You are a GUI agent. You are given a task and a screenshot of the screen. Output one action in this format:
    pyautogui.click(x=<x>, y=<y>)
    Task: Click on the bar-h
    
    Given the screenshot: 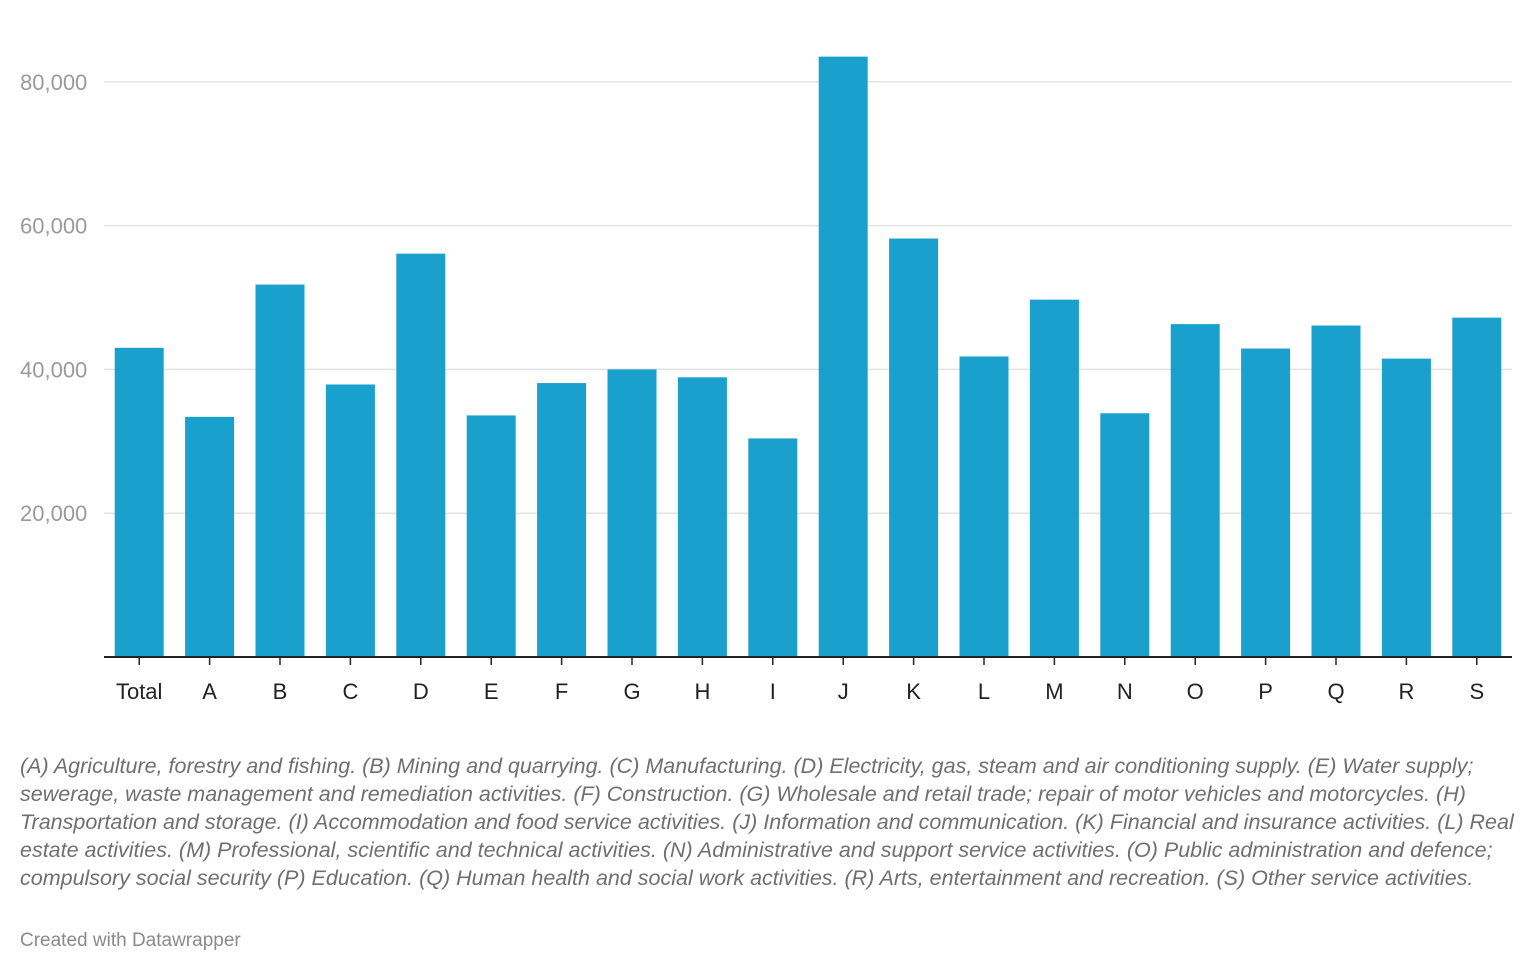 What is the action you would take?
    pyautogui.click(x=702, y=517)
    